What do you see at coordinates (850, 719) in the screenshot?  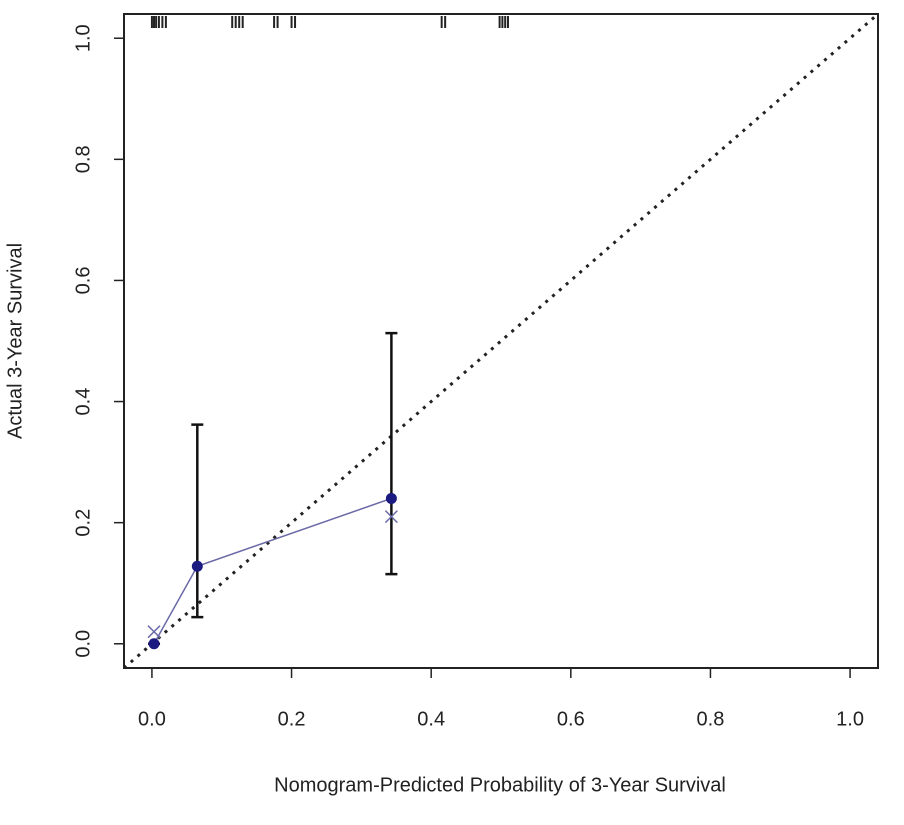 I see `x-tick-label: 1.0` at bounding box center [850, 719].